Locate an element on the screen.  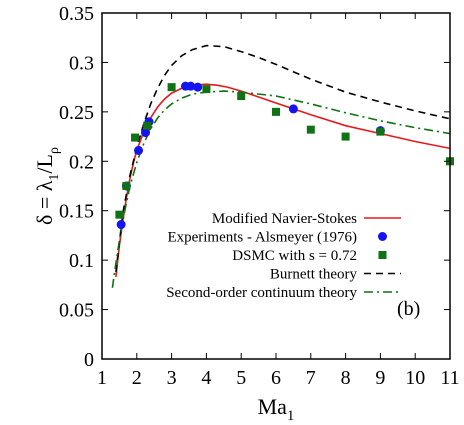
x-tick-label: 7 is located at coordinates (311, 378).